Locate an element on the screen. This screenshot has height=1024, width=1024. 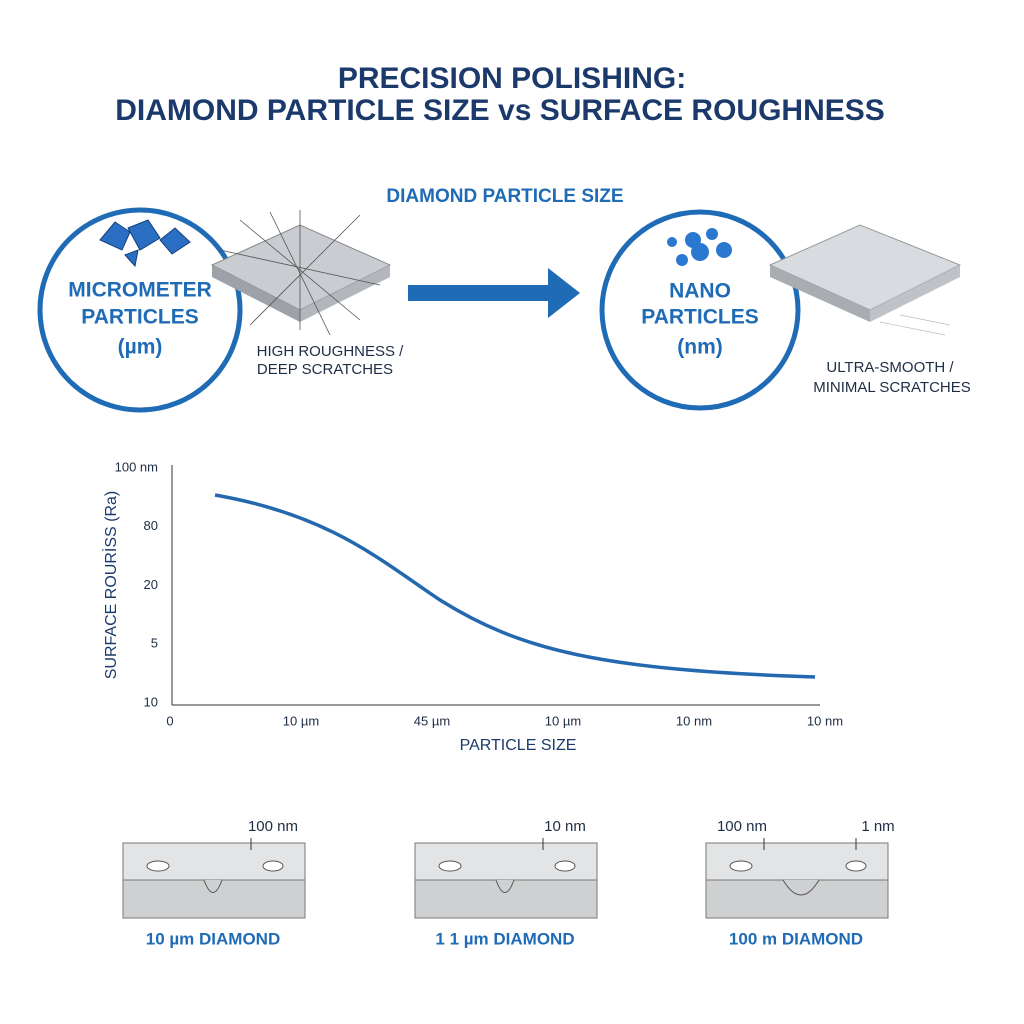
label: (µm) is located at coordinates (140, 347).